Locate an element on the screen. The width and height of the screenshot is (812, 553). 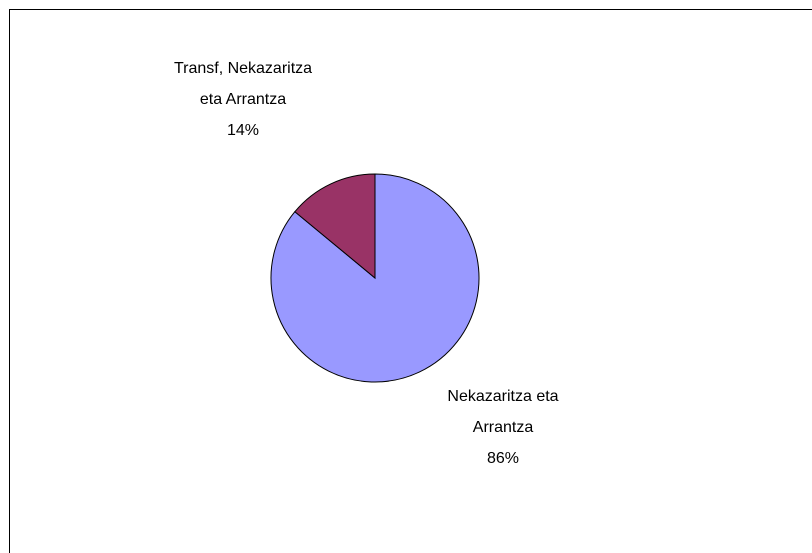
category-label: Nekazaritza eta Arrantza is located at coordinates (503, 412).